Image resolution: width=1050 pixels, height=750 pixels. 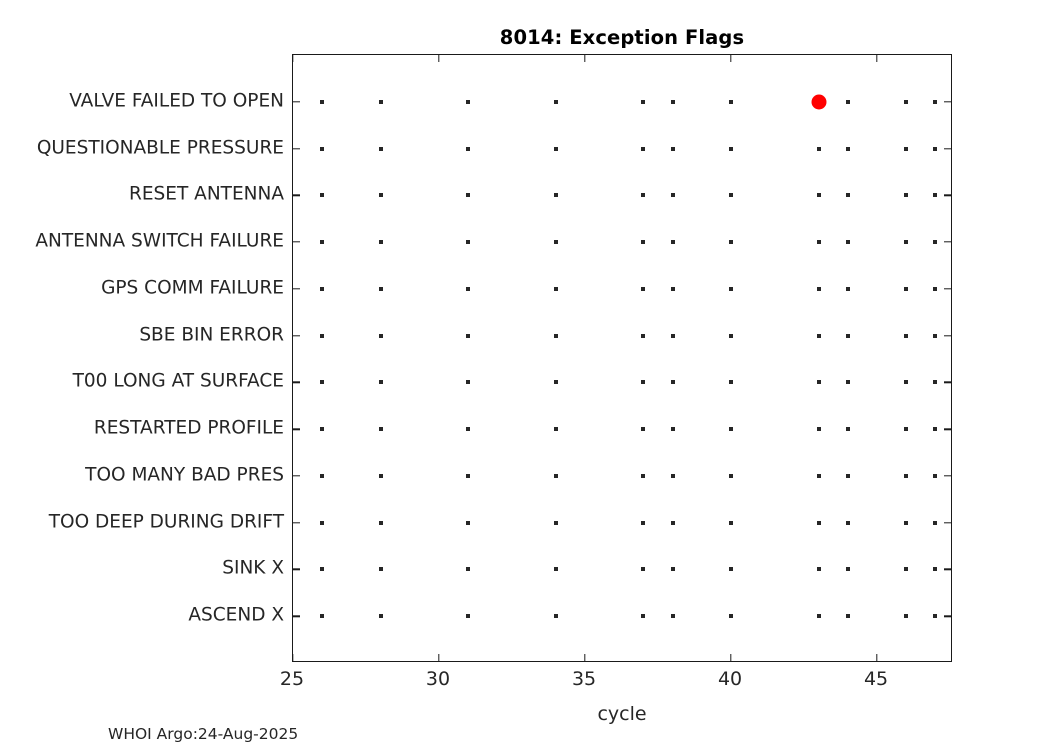 What do you see at coordinates (159, 241) in the screenshot?
I see `y-axis-tick-label: ANTENNA SWITCH FAILURE` at bounding box center [159, 241].